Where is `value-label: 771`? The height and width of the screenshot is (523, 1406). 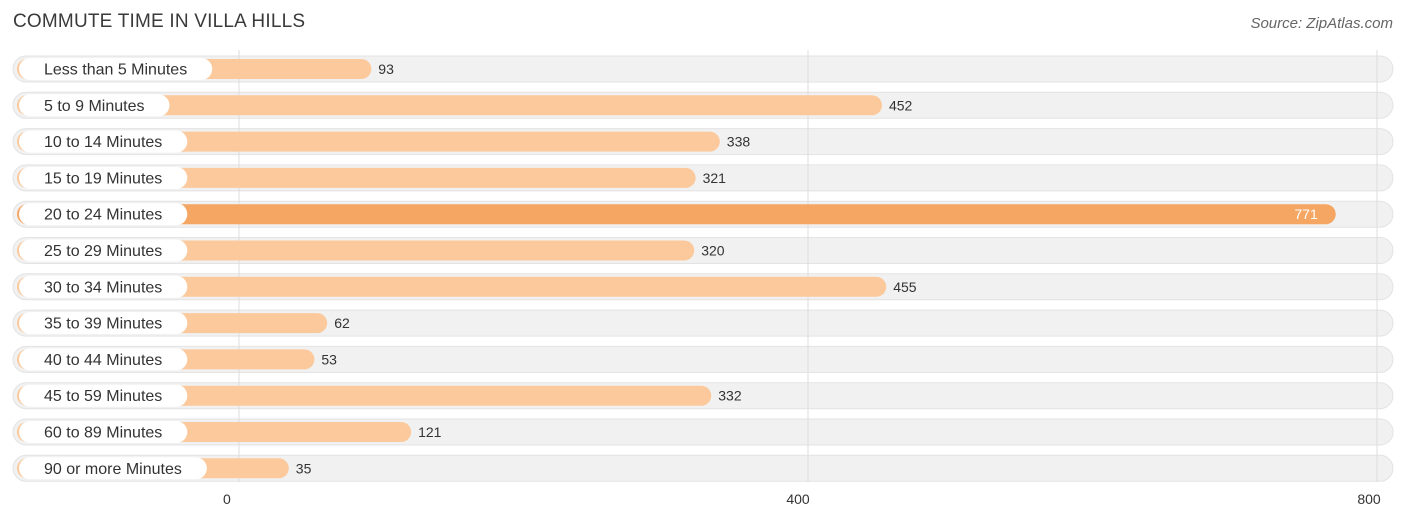 value-label: 771 is located at coordinates (1306, 214).